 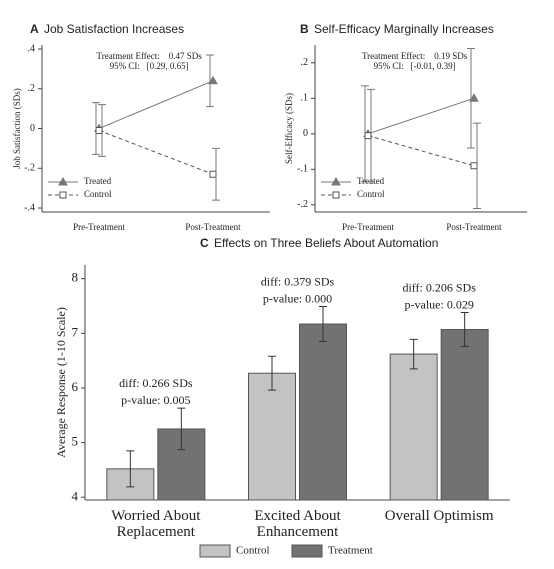 What do you see at coordinates (439, 516) in the screenshot?
I see `x-tick-label: Overall Optimism` at bounding box center [439, 516].